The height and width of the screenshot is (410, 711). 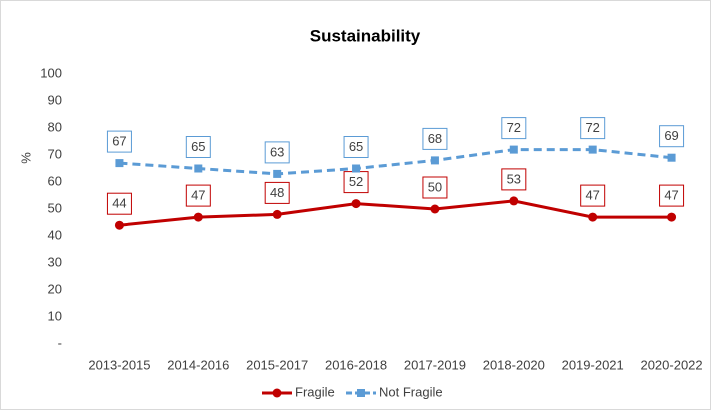 I want to click on chart-title: Sustainability, so click(x=365, y=35).